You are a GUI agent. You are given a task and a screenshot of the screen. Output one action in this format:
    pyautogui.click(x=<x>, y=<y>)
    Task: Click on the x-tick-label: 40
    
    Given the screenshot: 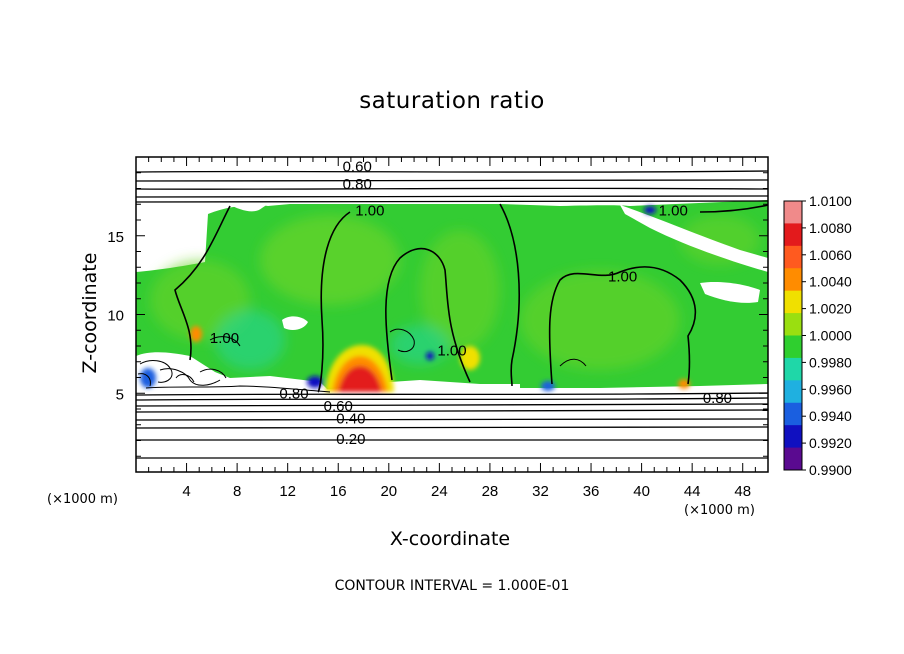 What is the action you would take?
    pyautogui.click(x=641, y=491)
    